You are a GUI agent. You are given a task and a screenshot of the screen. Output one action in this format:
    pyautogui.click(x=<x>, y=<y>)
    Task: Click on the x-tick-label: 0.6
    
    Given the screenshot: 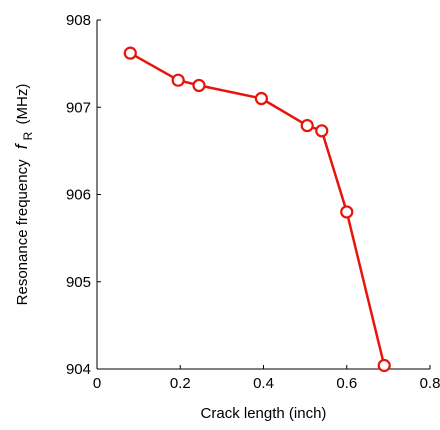 What is the action you would take?
    pyautogui.click(x=346, y=383)
    